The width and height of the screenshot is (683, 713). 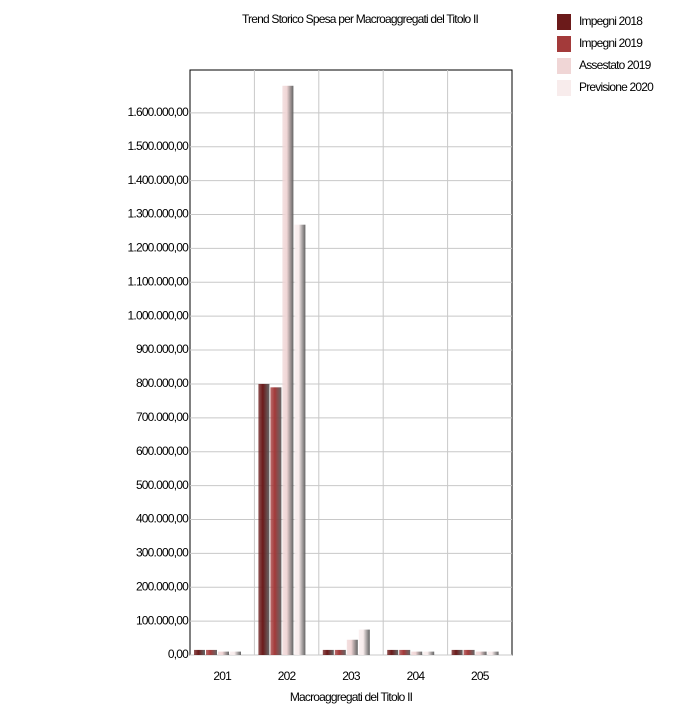 I want to click on y-tick-label: 1.600.000,00, so click(x=159, y=112).